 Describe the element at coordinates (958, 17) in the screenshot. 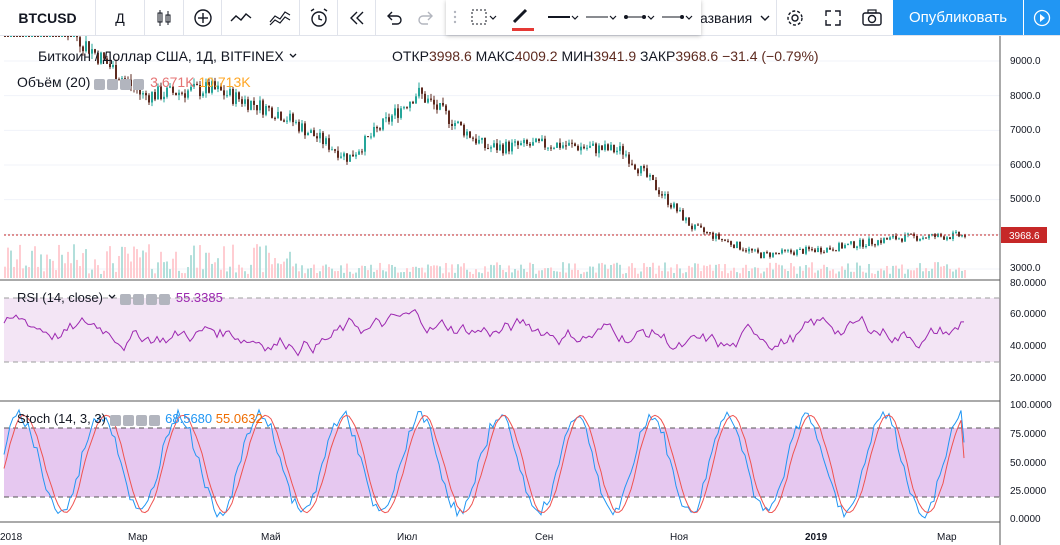

I see `publish-button: Опубликовать` at that location.